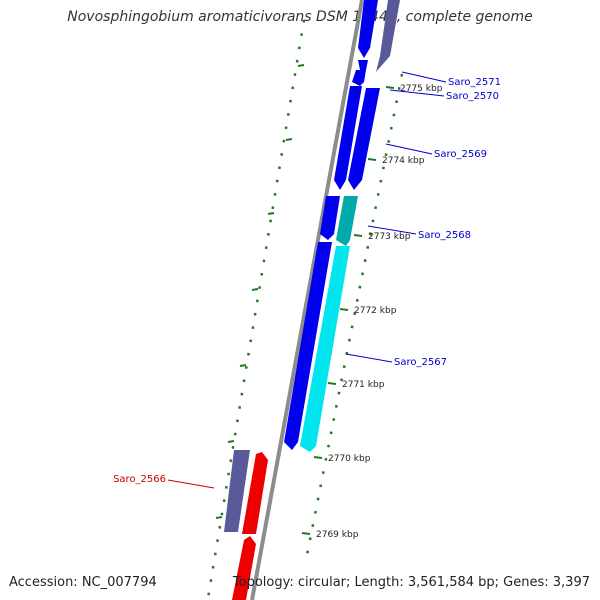 Image resolution: width=600 pixels, height=600 pixels. I want to click on gene-label: Saro_2566, so click(139, 479).